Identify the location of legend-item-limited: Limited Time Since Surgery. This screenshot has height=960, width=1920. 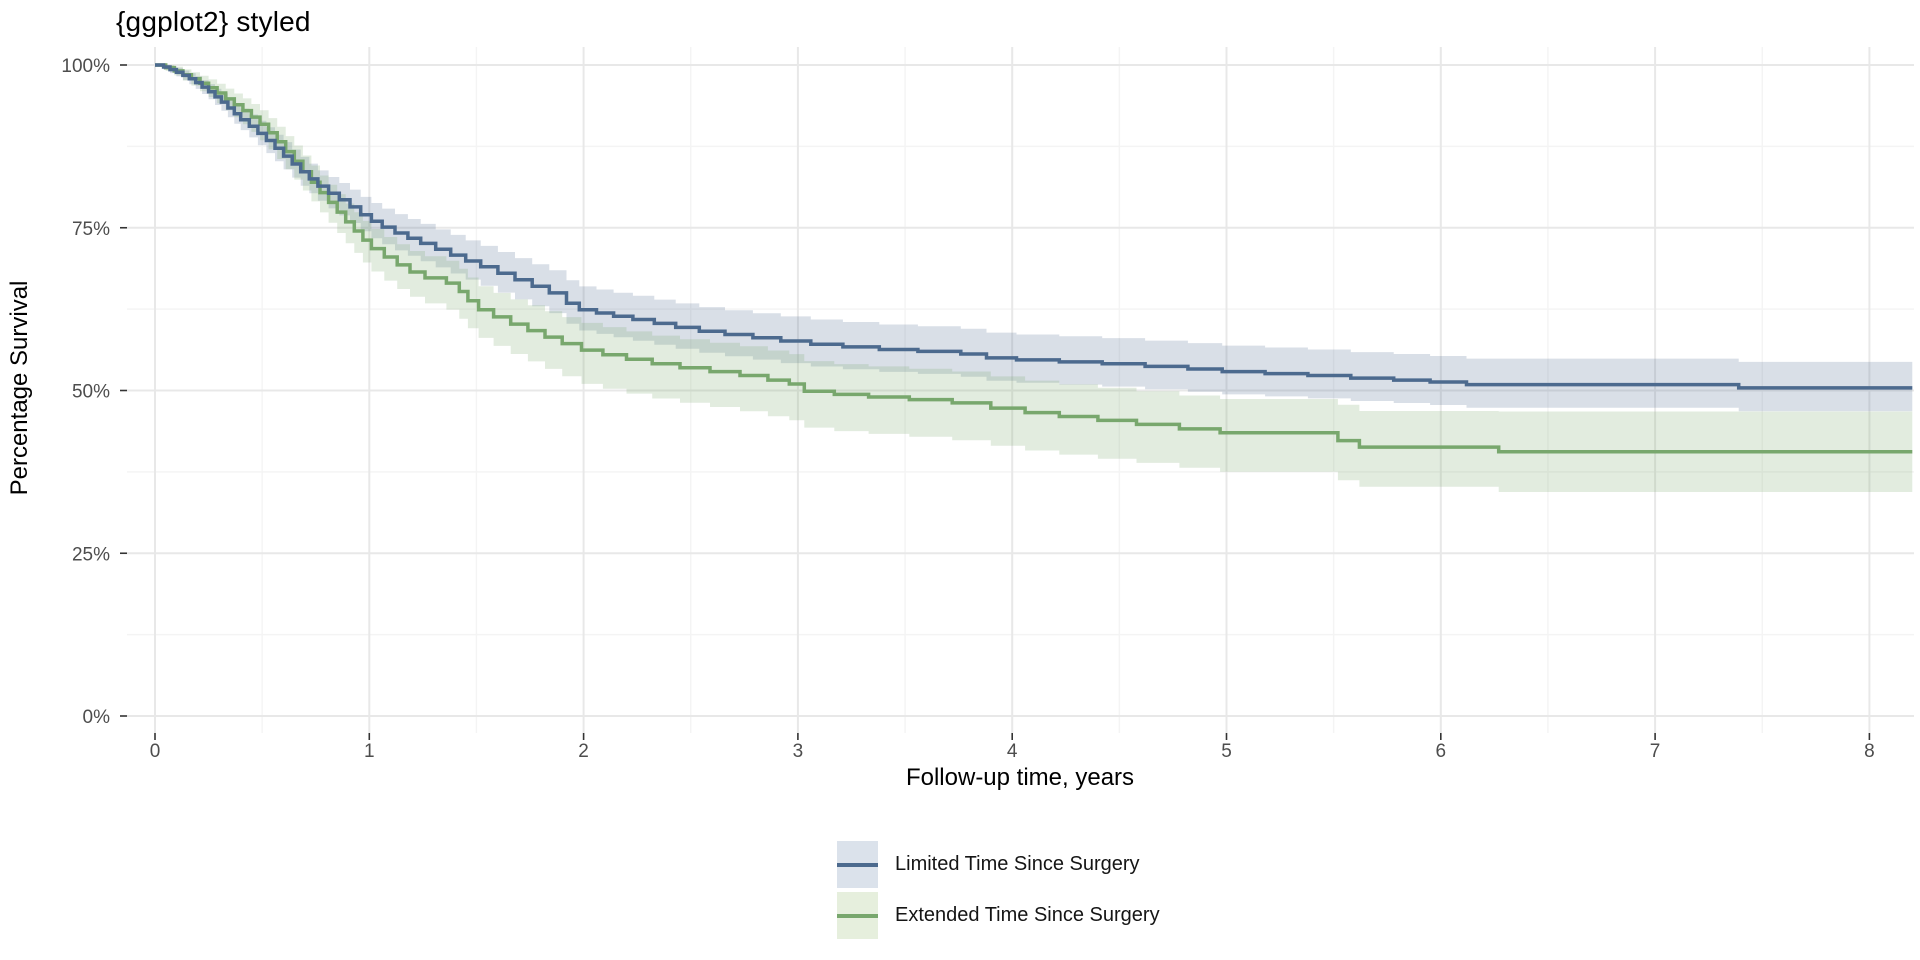
(998, 864).